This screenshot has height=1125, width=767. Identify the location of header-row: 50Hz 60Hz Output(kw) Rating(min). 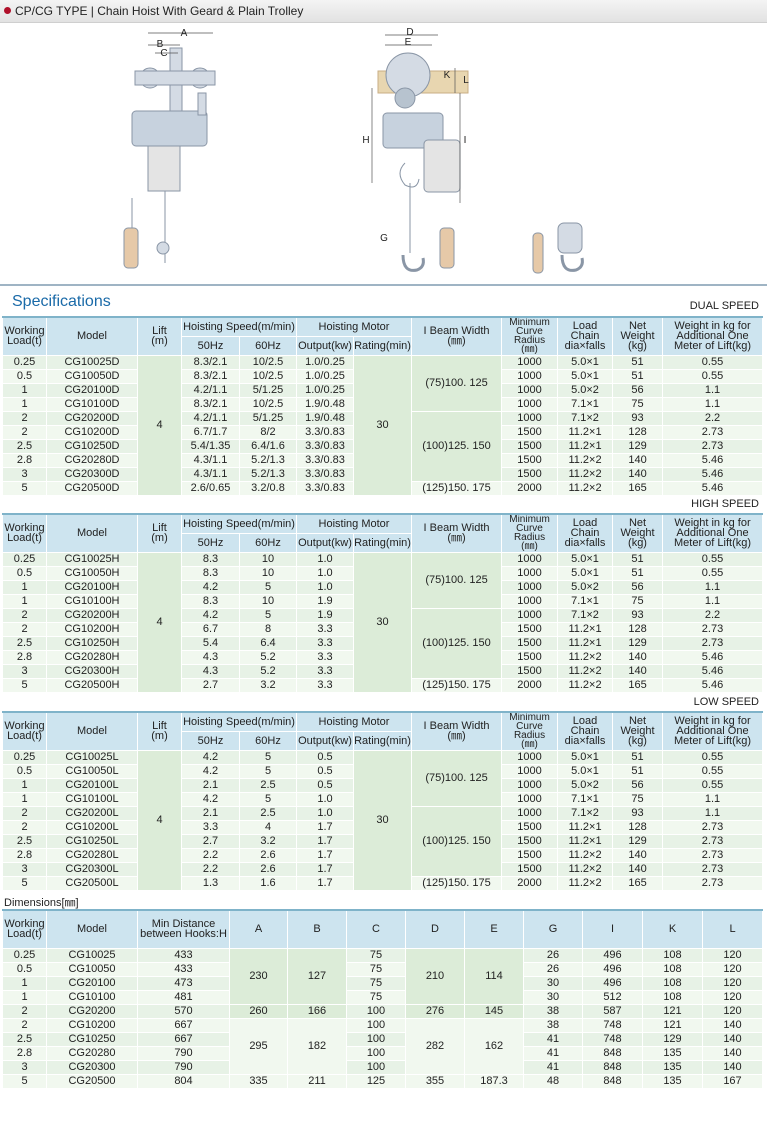
(383, 345).